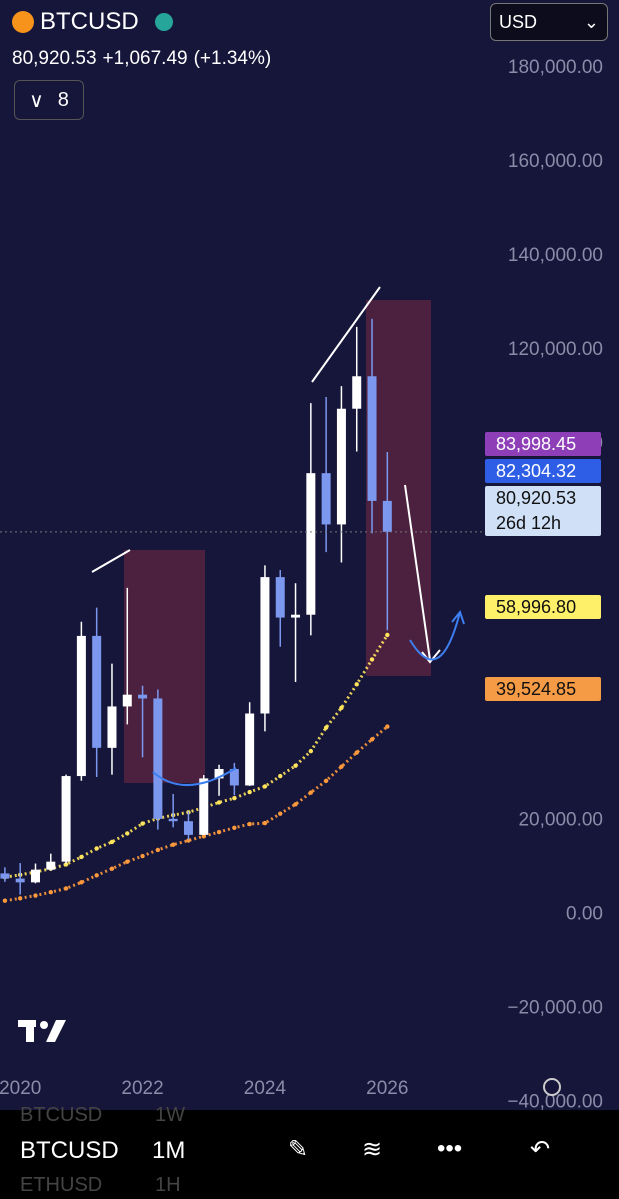 This screenshot has width=619, height=1199. I want to click on currency-select: USD ⌄, so click(549, 22).